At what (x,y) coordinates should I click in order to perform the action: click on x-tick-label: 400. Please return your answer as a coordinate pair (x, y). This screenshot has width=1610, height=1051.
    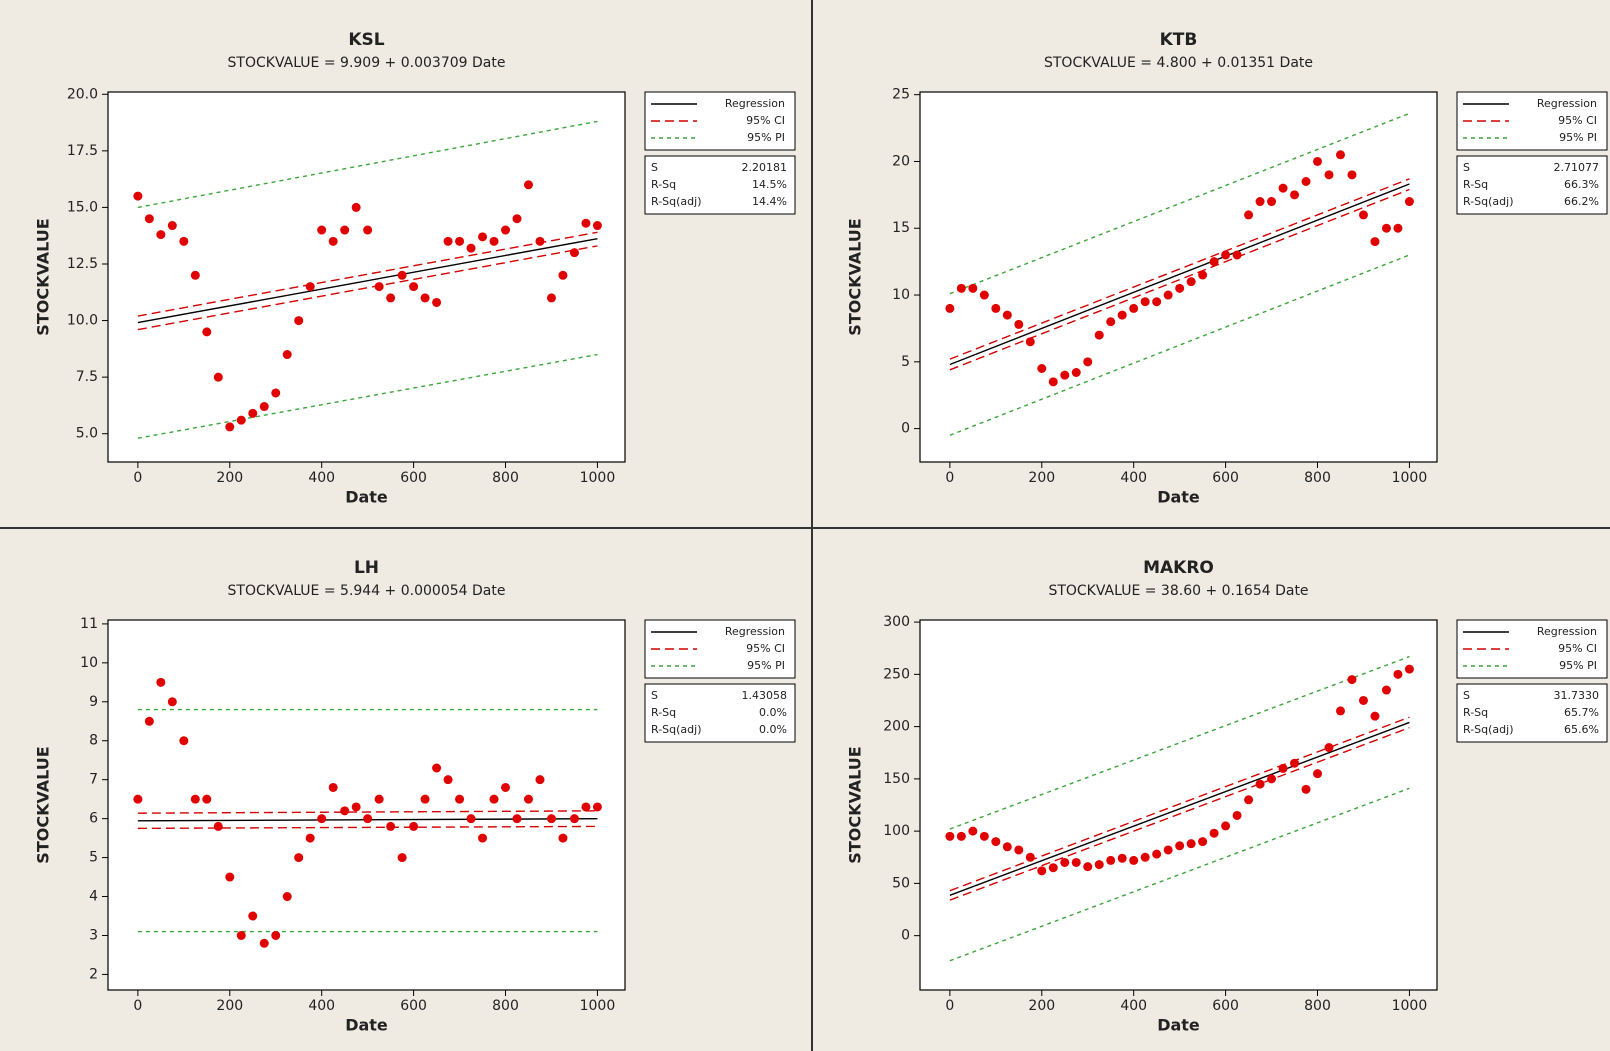
    Looking at the image, I should click on (1133, 1006).